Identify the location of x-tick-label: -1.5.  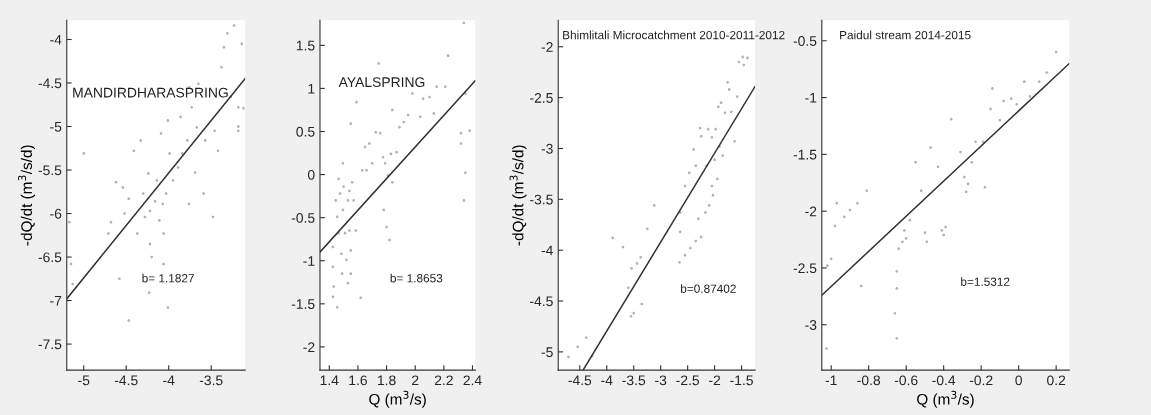
(741, 380).